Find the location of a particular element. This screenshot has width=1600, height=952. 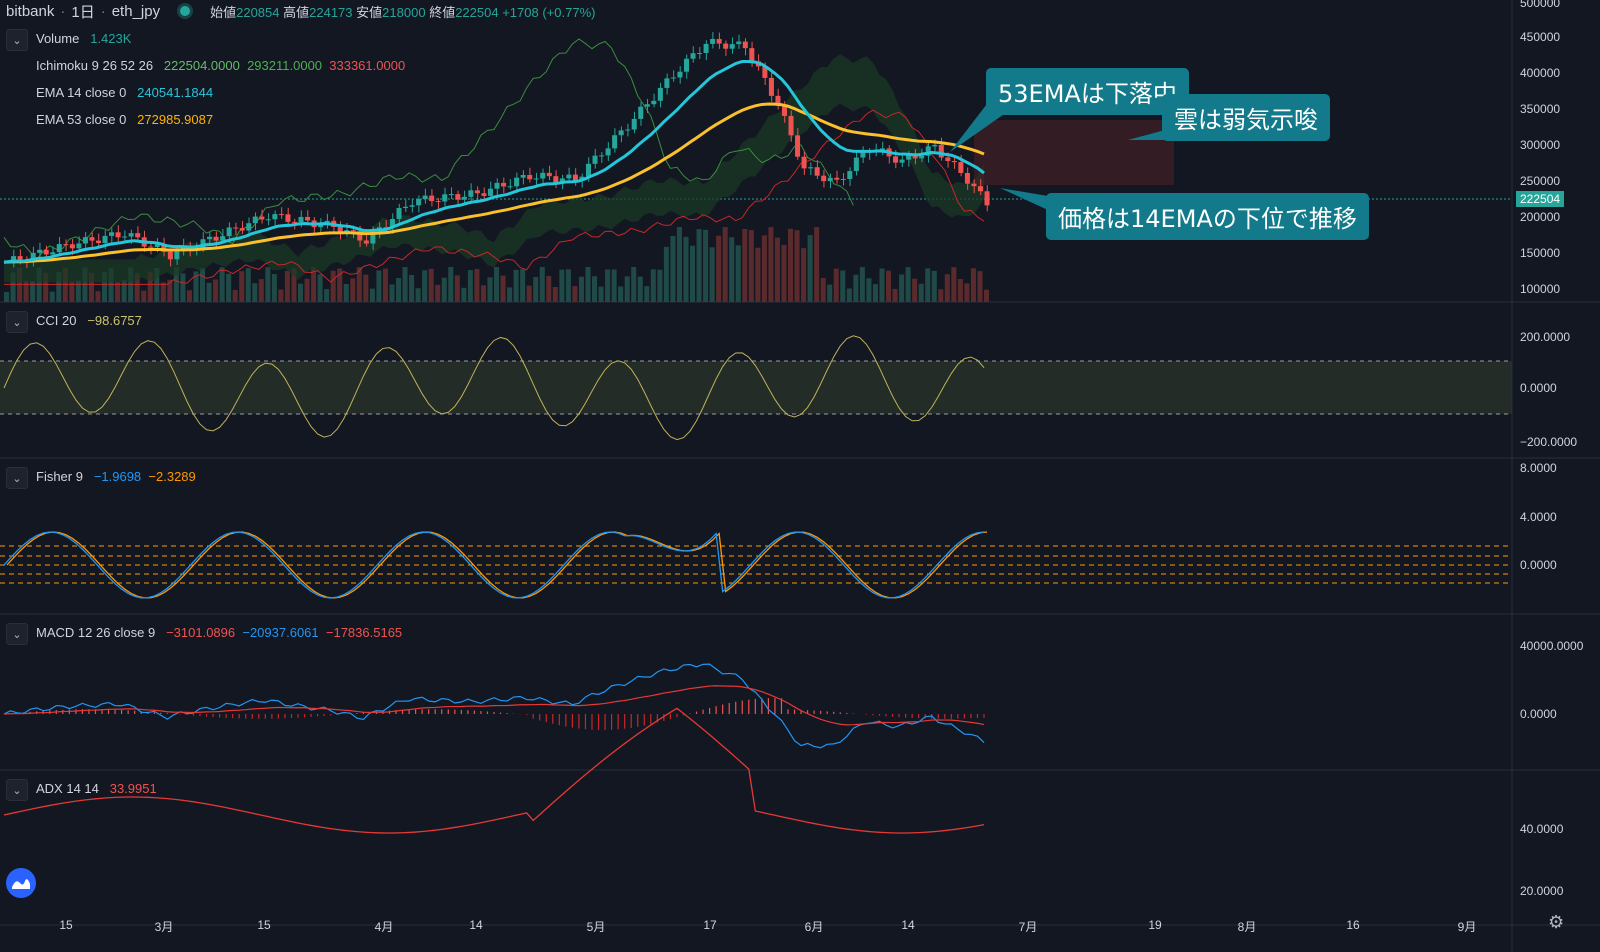

adx-axis-tick: 20.0000 is located at coordinates (1542, 891).